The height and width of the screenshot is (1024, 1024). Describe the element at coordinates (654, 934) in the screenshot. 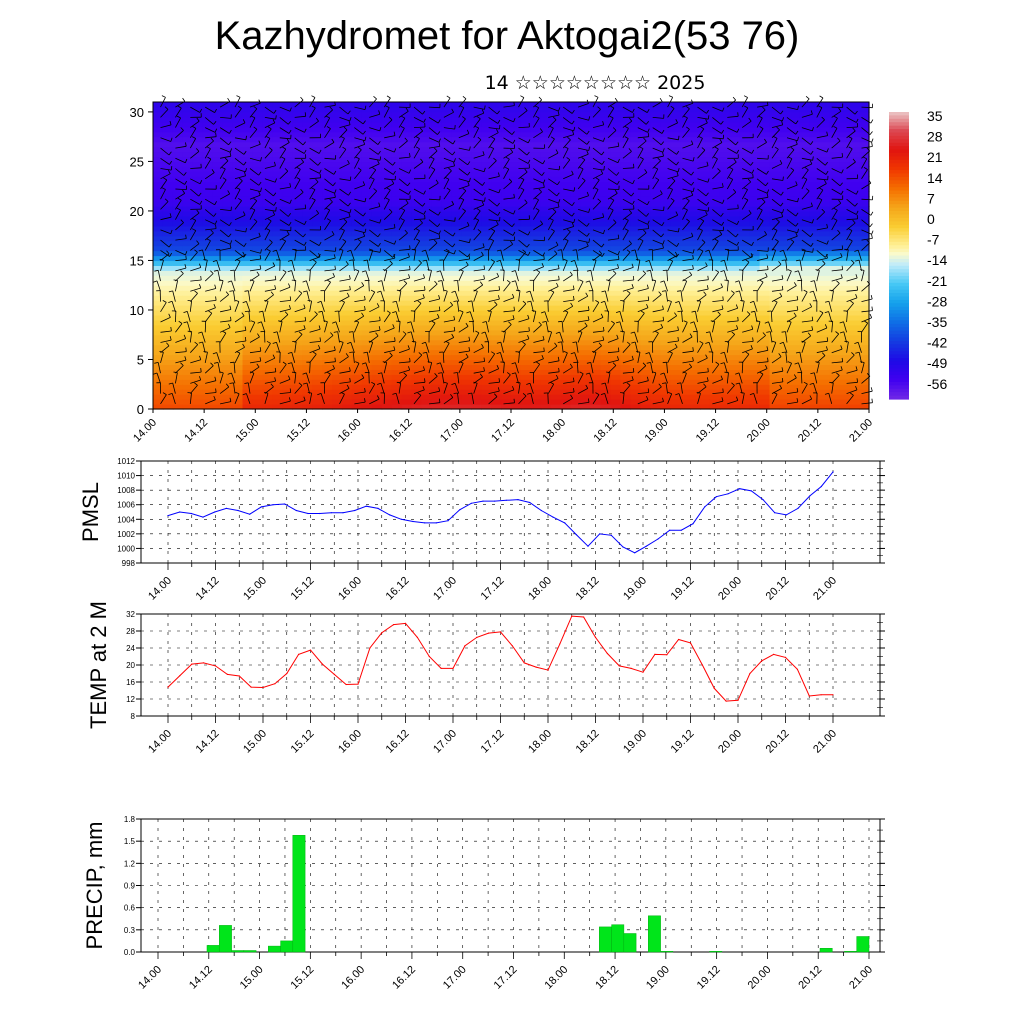

I see `precip-bar` at that location.